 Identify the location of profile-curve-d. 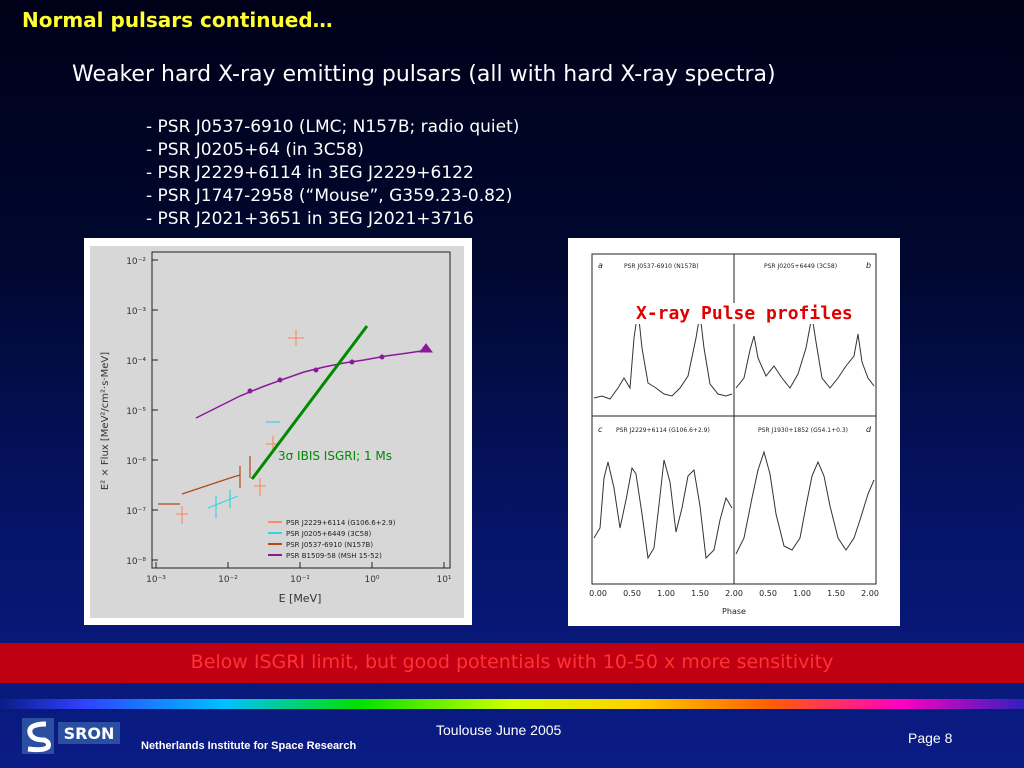
(805, 502).